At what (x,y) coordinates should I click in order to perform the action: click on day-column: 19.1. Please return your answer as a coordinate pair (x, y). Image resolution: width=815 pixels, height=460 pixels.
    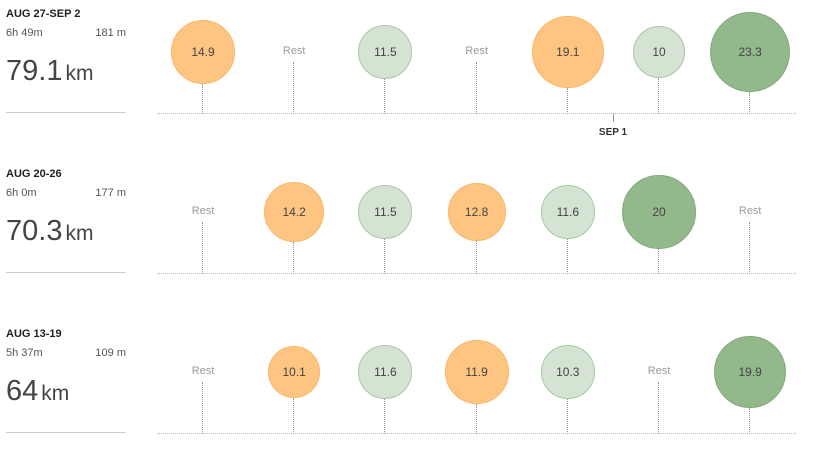
    Looking at the image, I should click on (568, 57).